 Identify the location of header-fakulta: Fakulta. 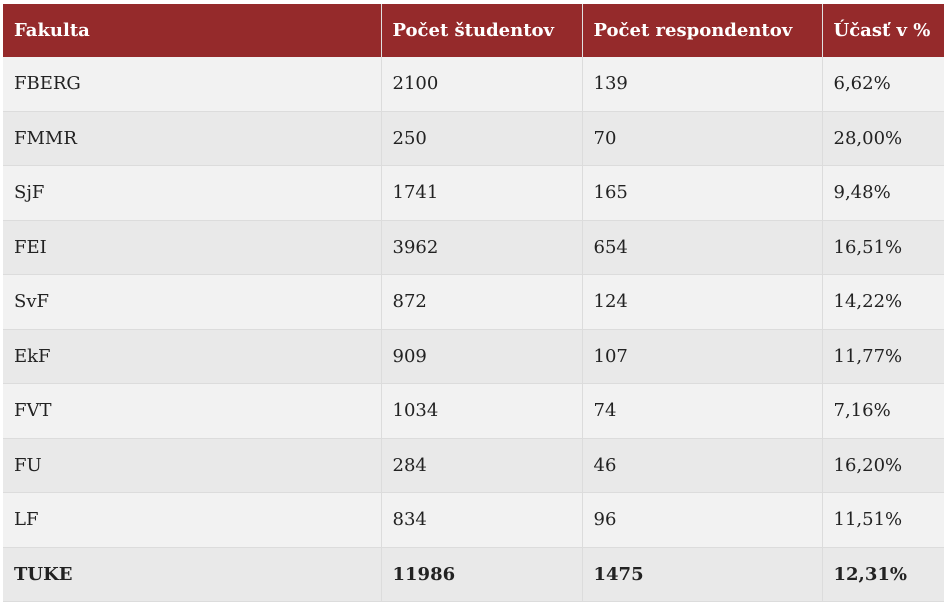
(192, 30).